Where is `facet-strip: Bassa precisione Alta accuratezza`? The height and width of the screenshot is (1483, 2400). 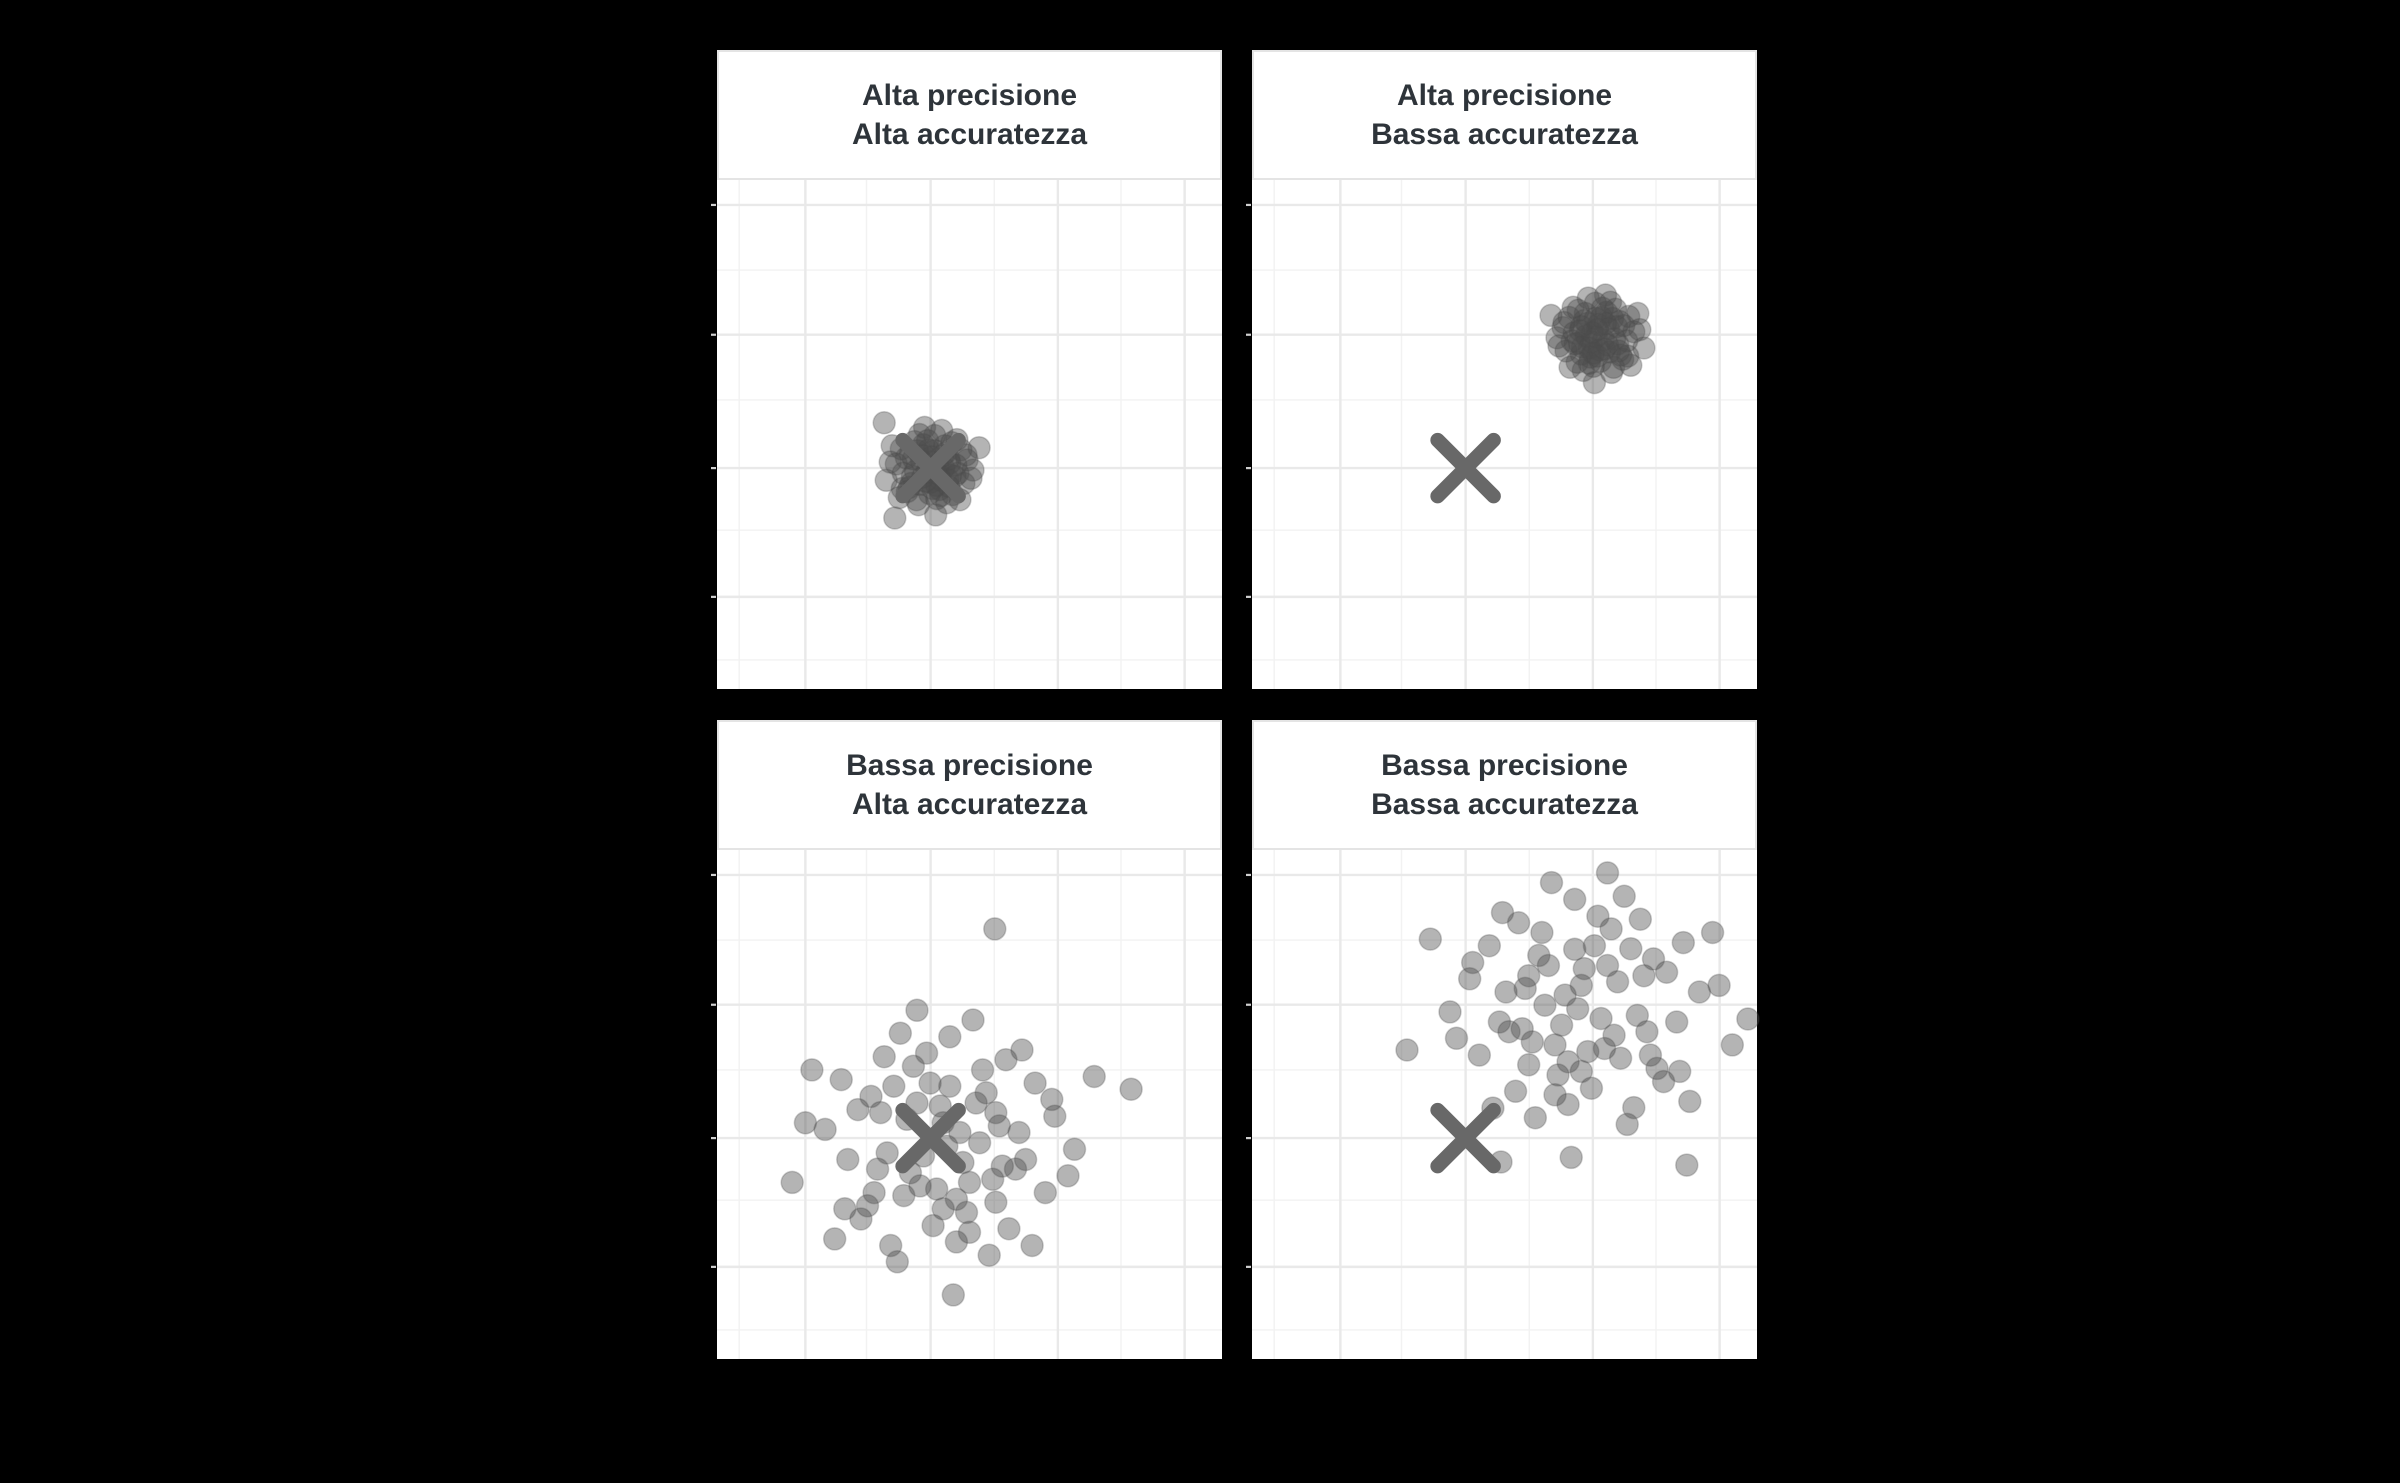 facet-strip: Bassa precisione Alta accuratezza is located at coordinates (969, 785).